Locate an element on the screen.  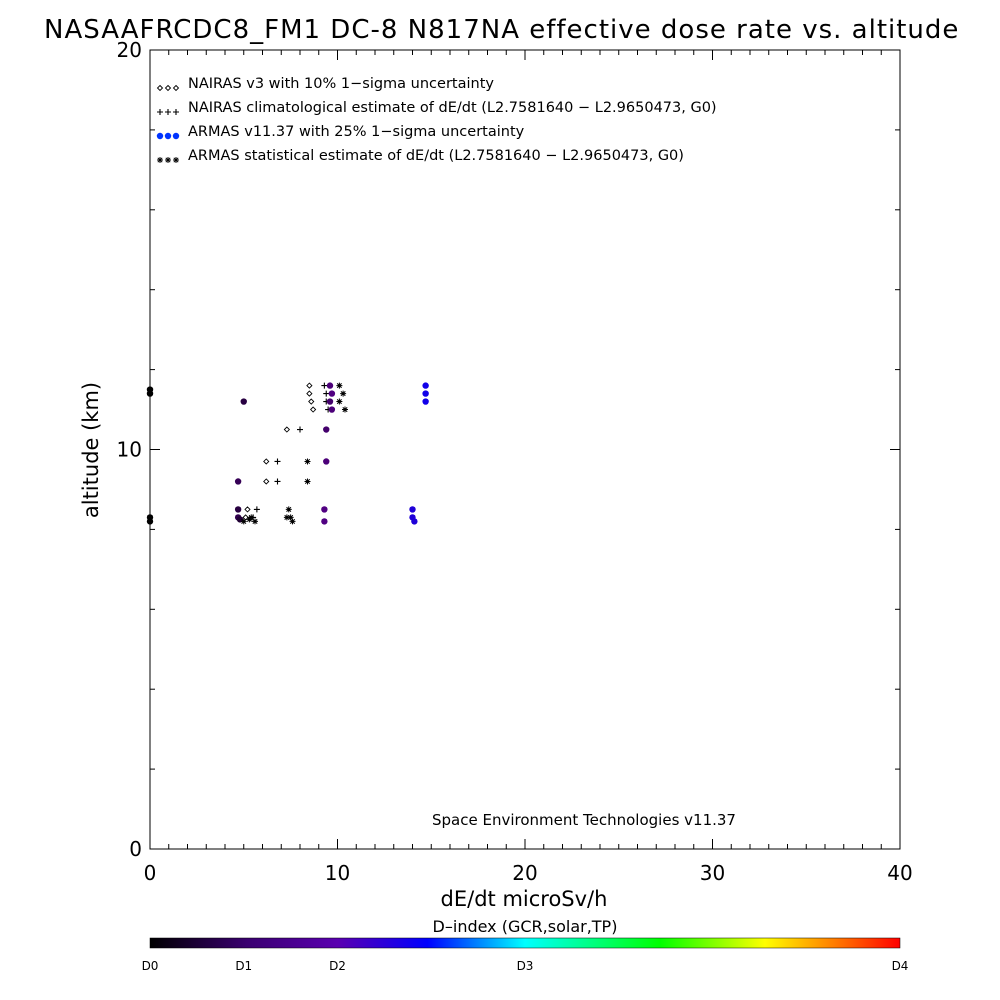
x-tick-label: 30 is located at coordinates (712, 873).